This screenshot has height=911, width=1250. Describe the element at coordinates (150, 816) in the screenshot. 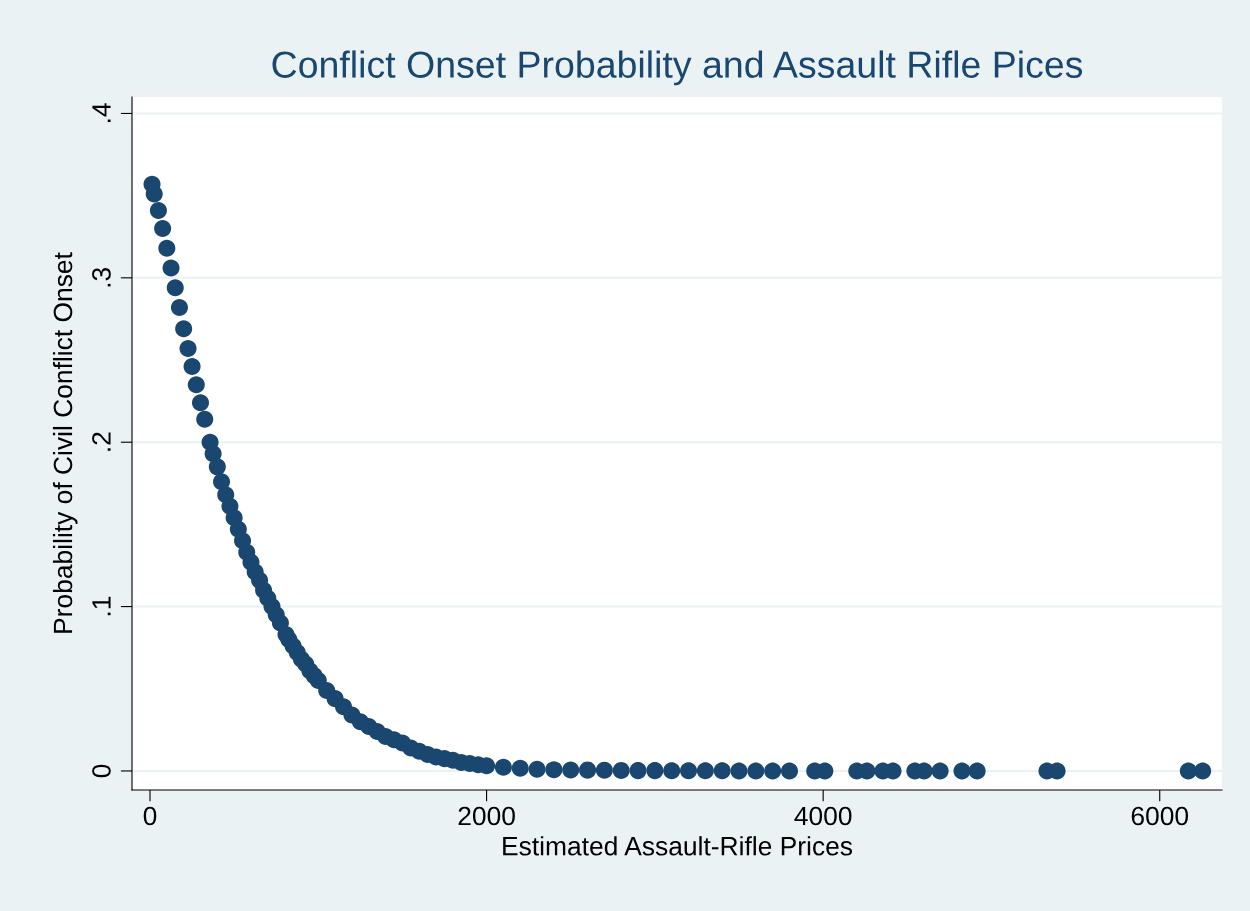

I see `x-tick-label: 0` at that location.